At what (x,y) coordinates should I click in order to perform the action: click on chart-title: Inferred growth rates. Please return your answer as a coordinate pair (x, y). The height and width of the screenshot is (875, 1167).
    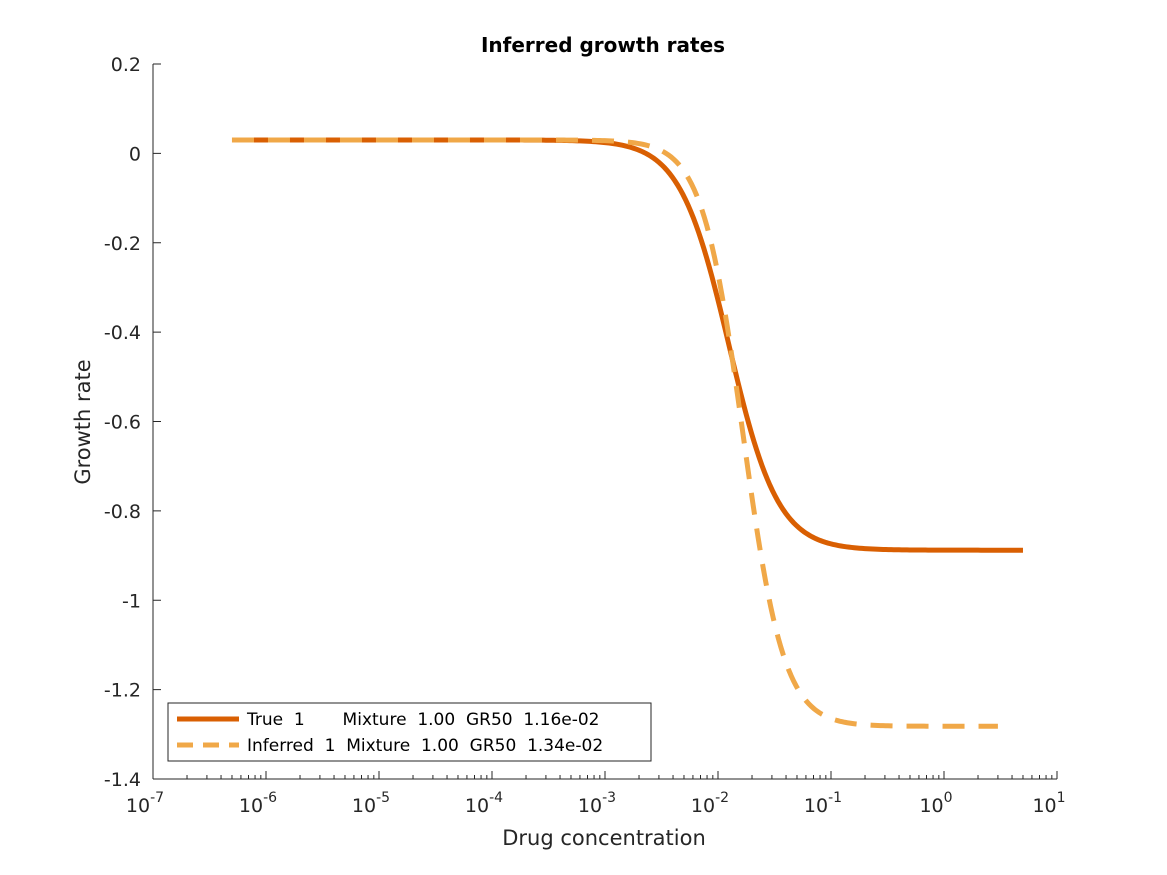
    Looking at the image, I should click on (603, 45).